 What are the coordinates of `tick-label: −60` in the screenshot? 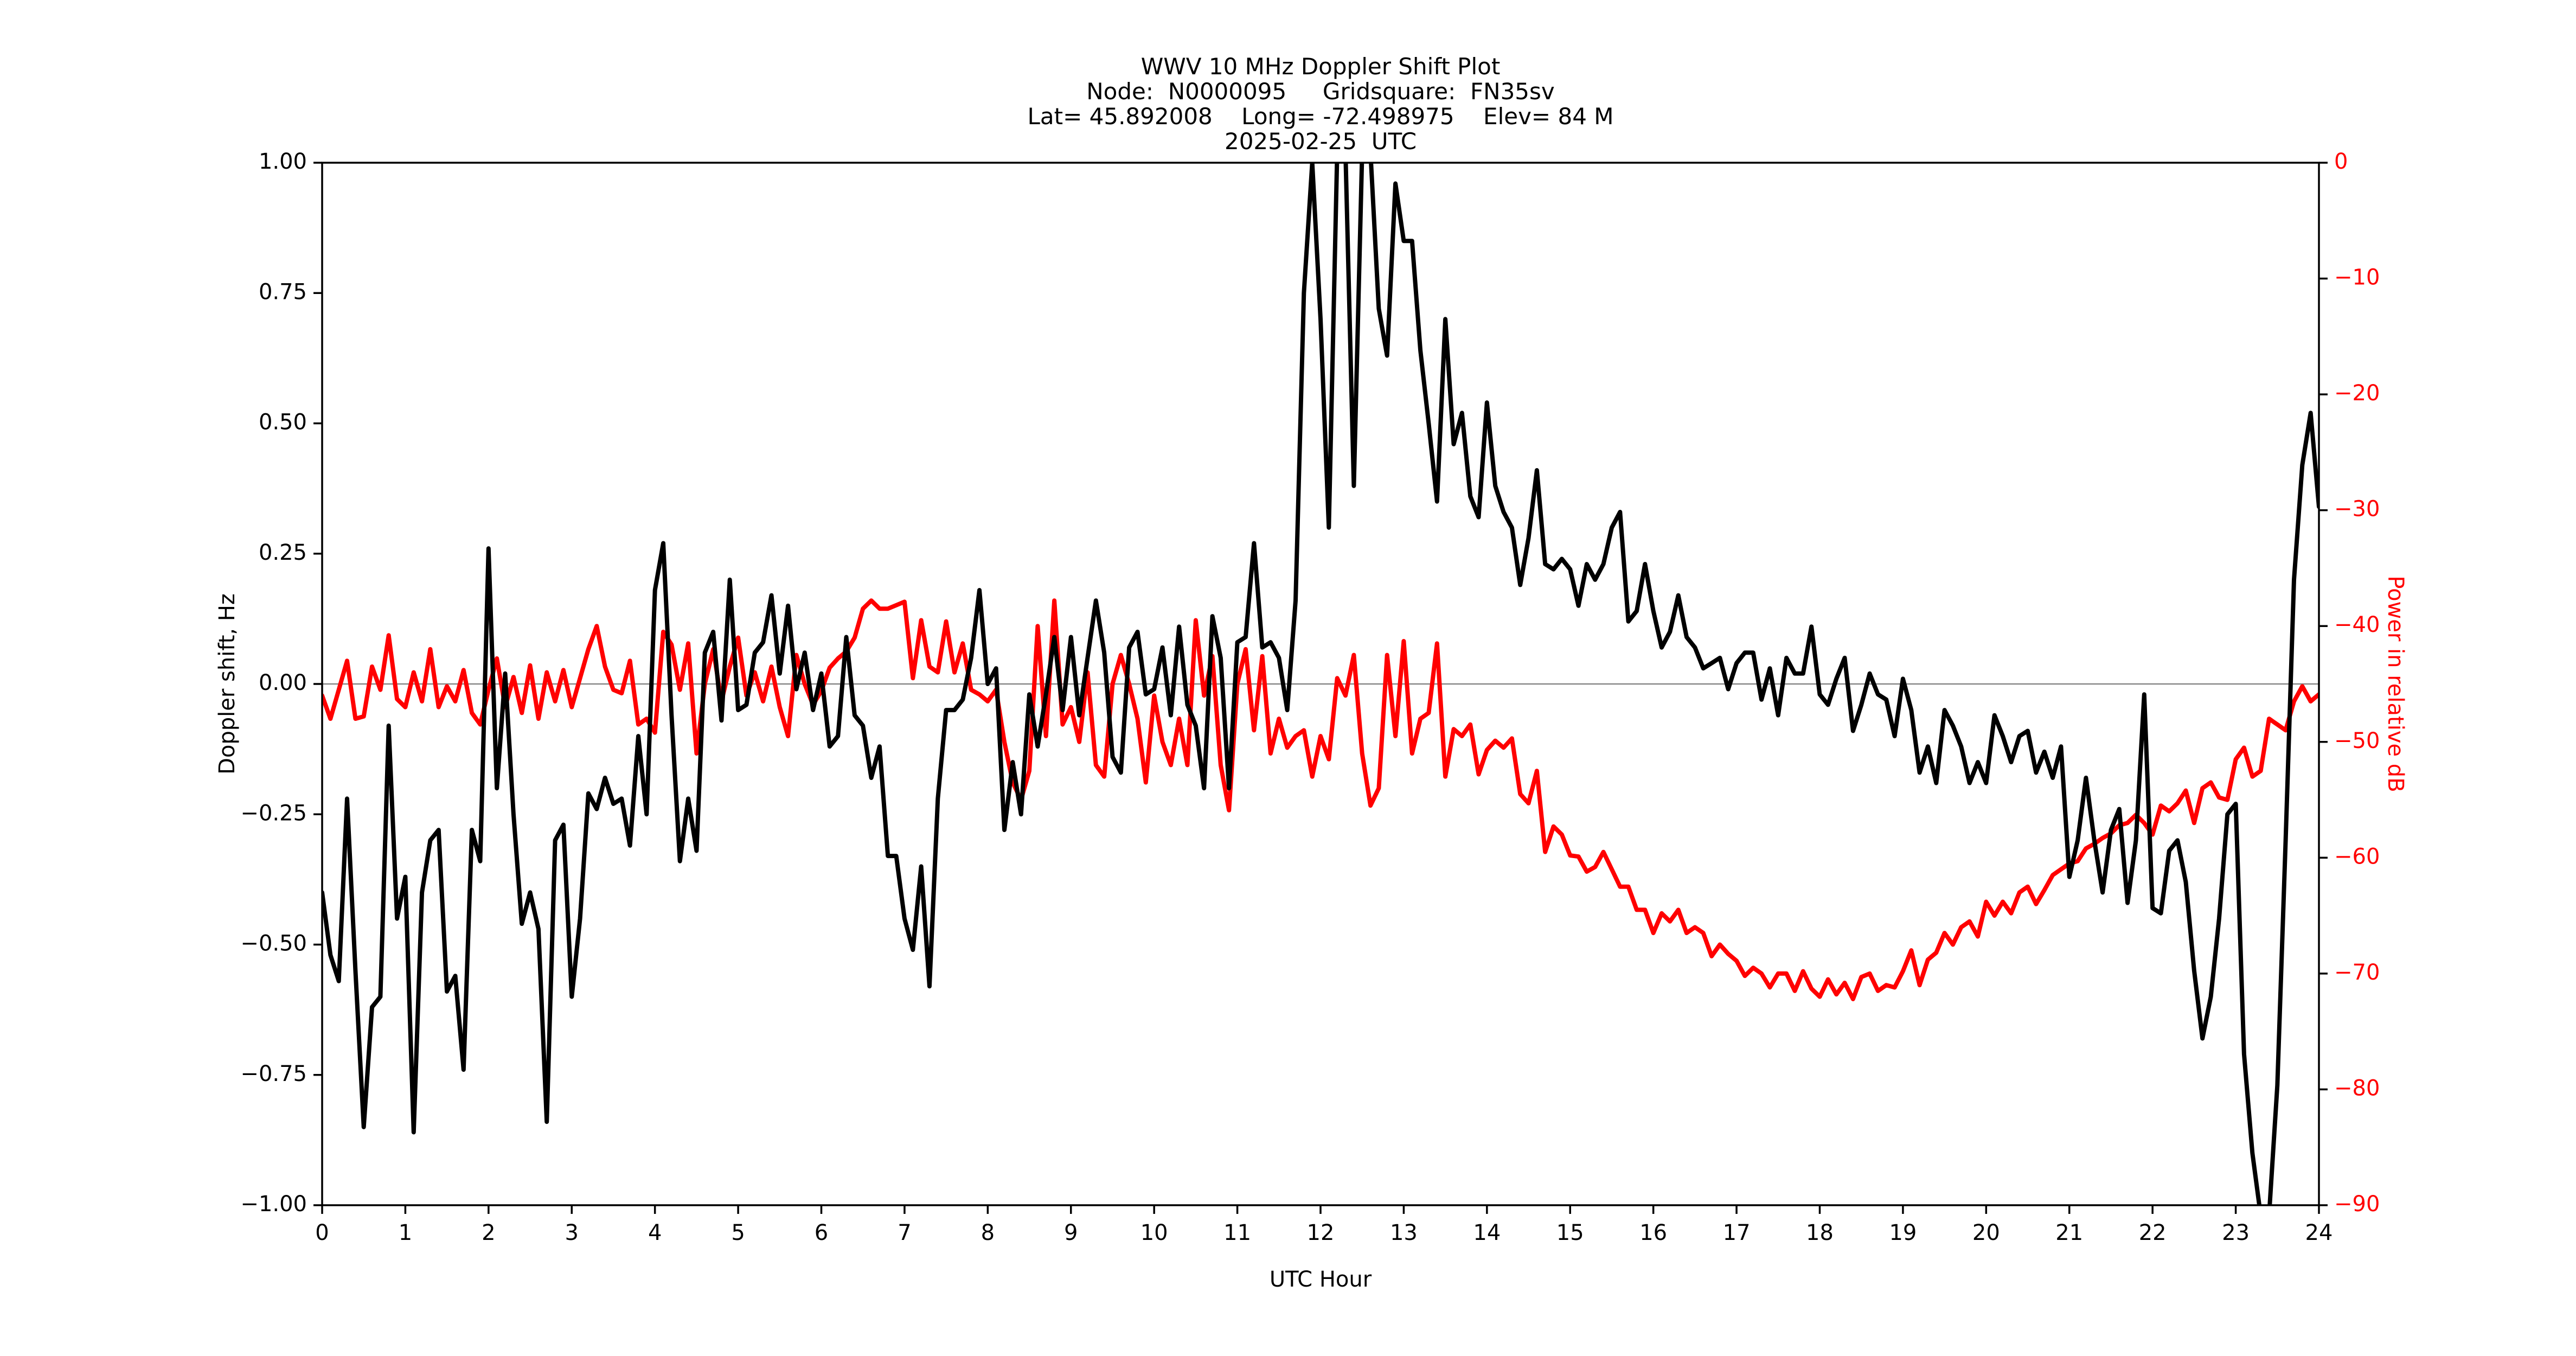 It's located at (2357, 856).